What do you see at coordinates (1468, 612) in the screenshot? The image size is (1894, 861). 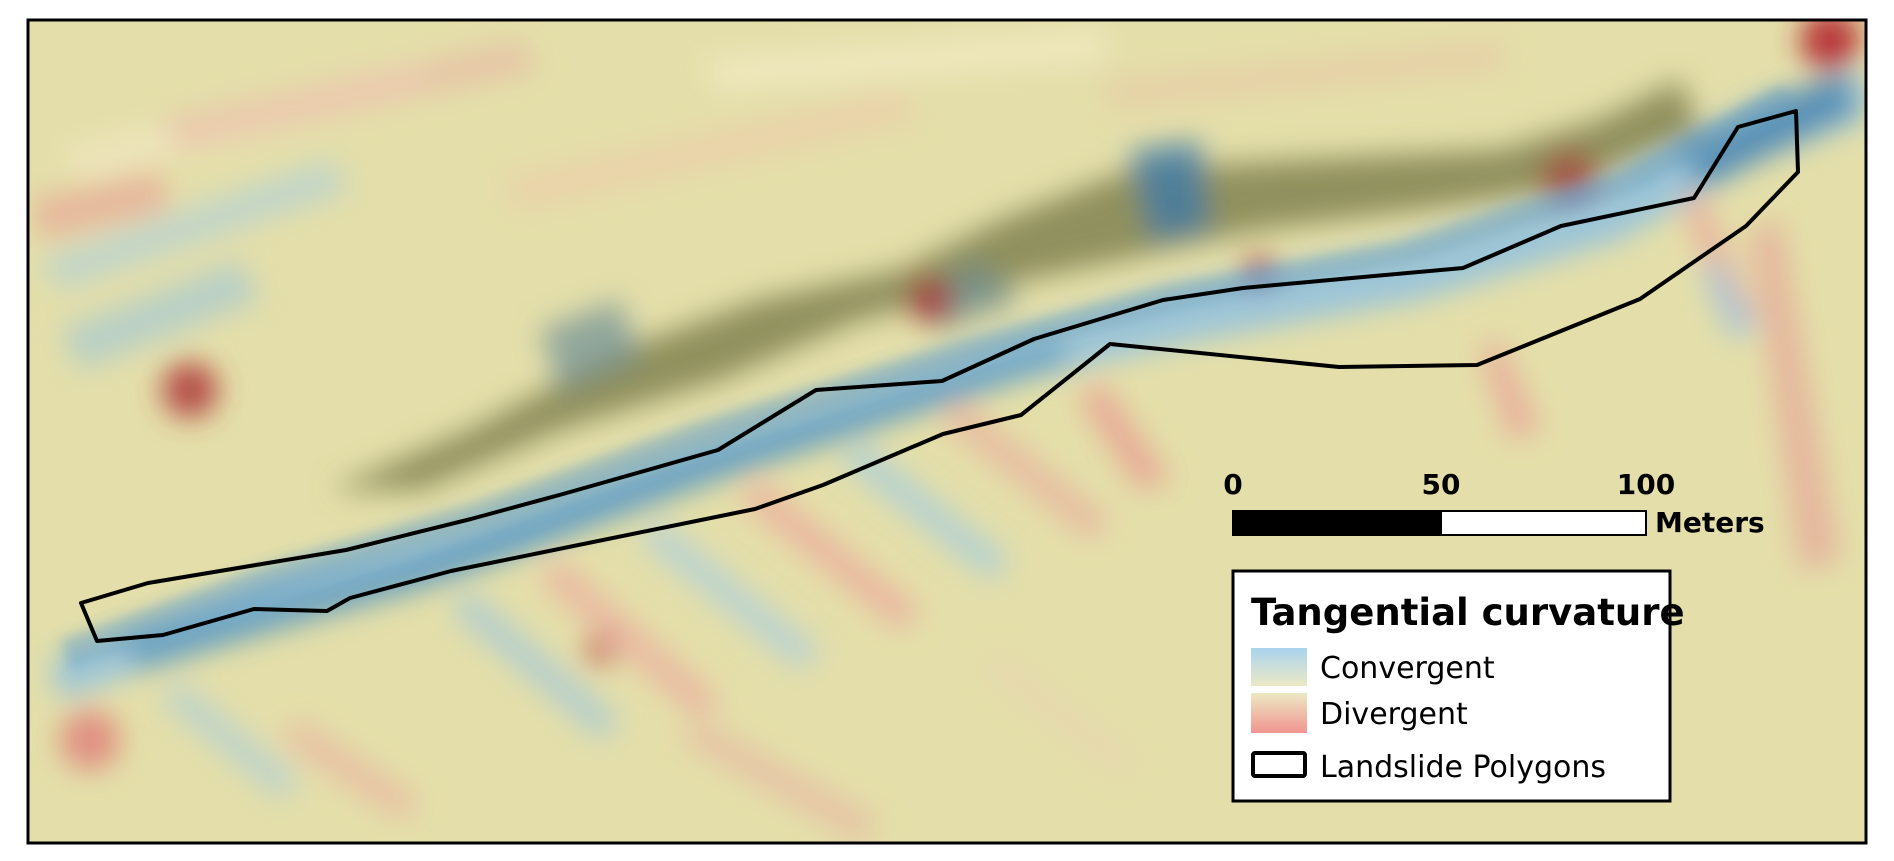 I see `legend-title: Tangential curvature` at bounding box center [1468, 612].